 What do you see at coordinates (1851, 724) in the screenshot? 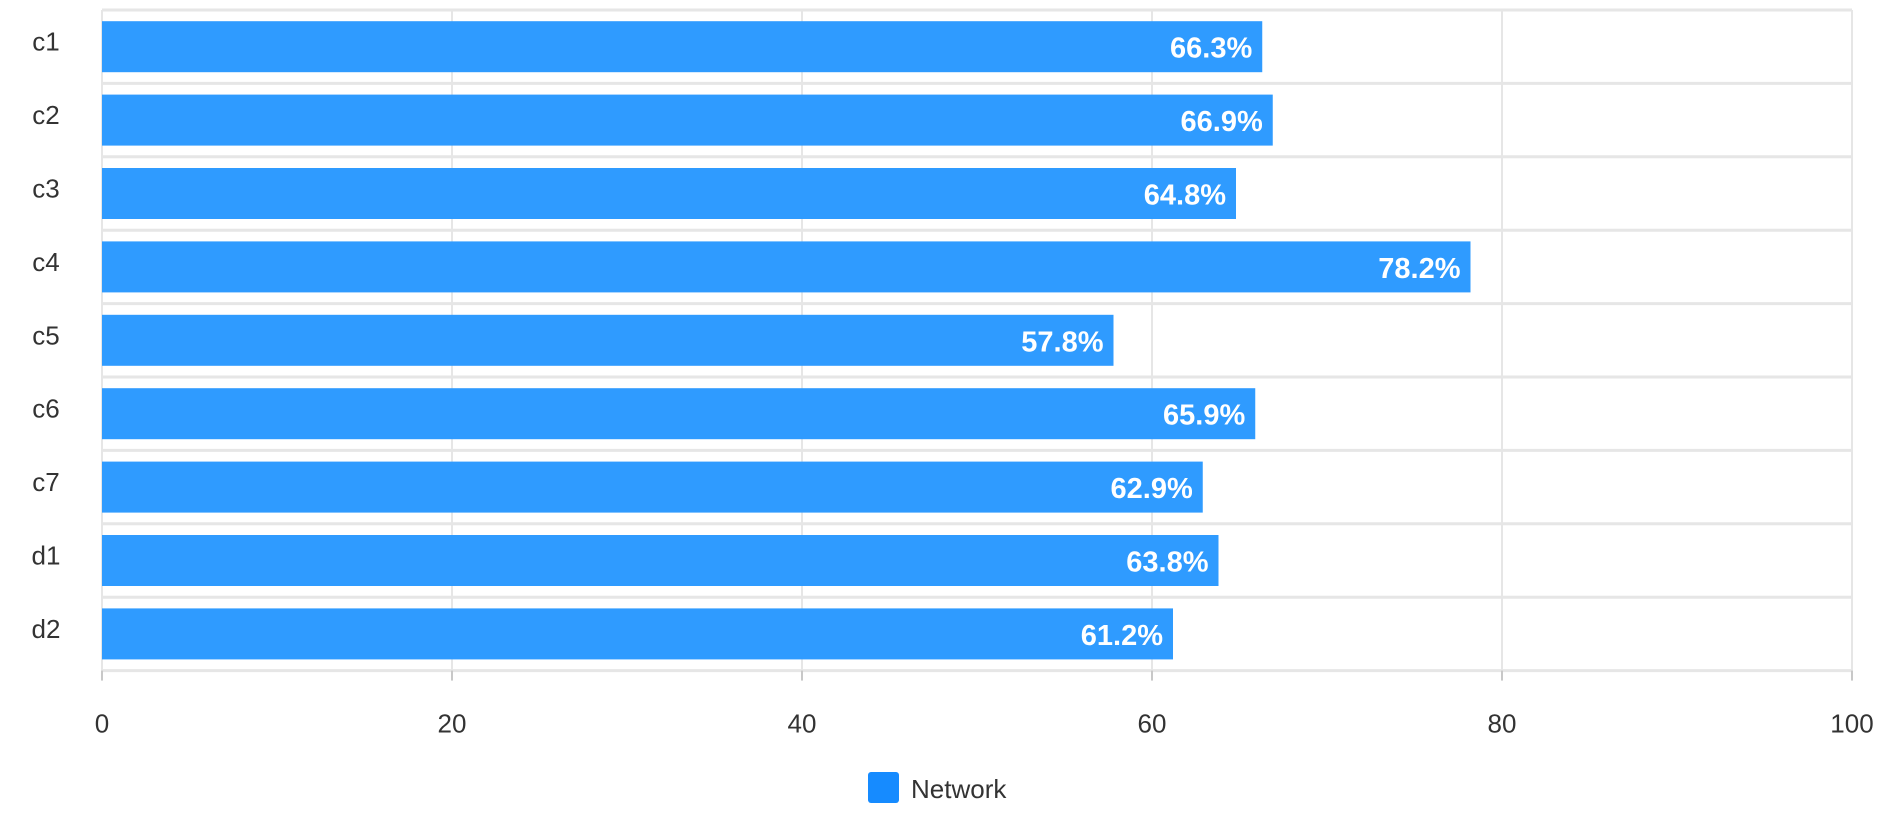
I see `x-tick-label: 100` at bounding box center [1851, 724].